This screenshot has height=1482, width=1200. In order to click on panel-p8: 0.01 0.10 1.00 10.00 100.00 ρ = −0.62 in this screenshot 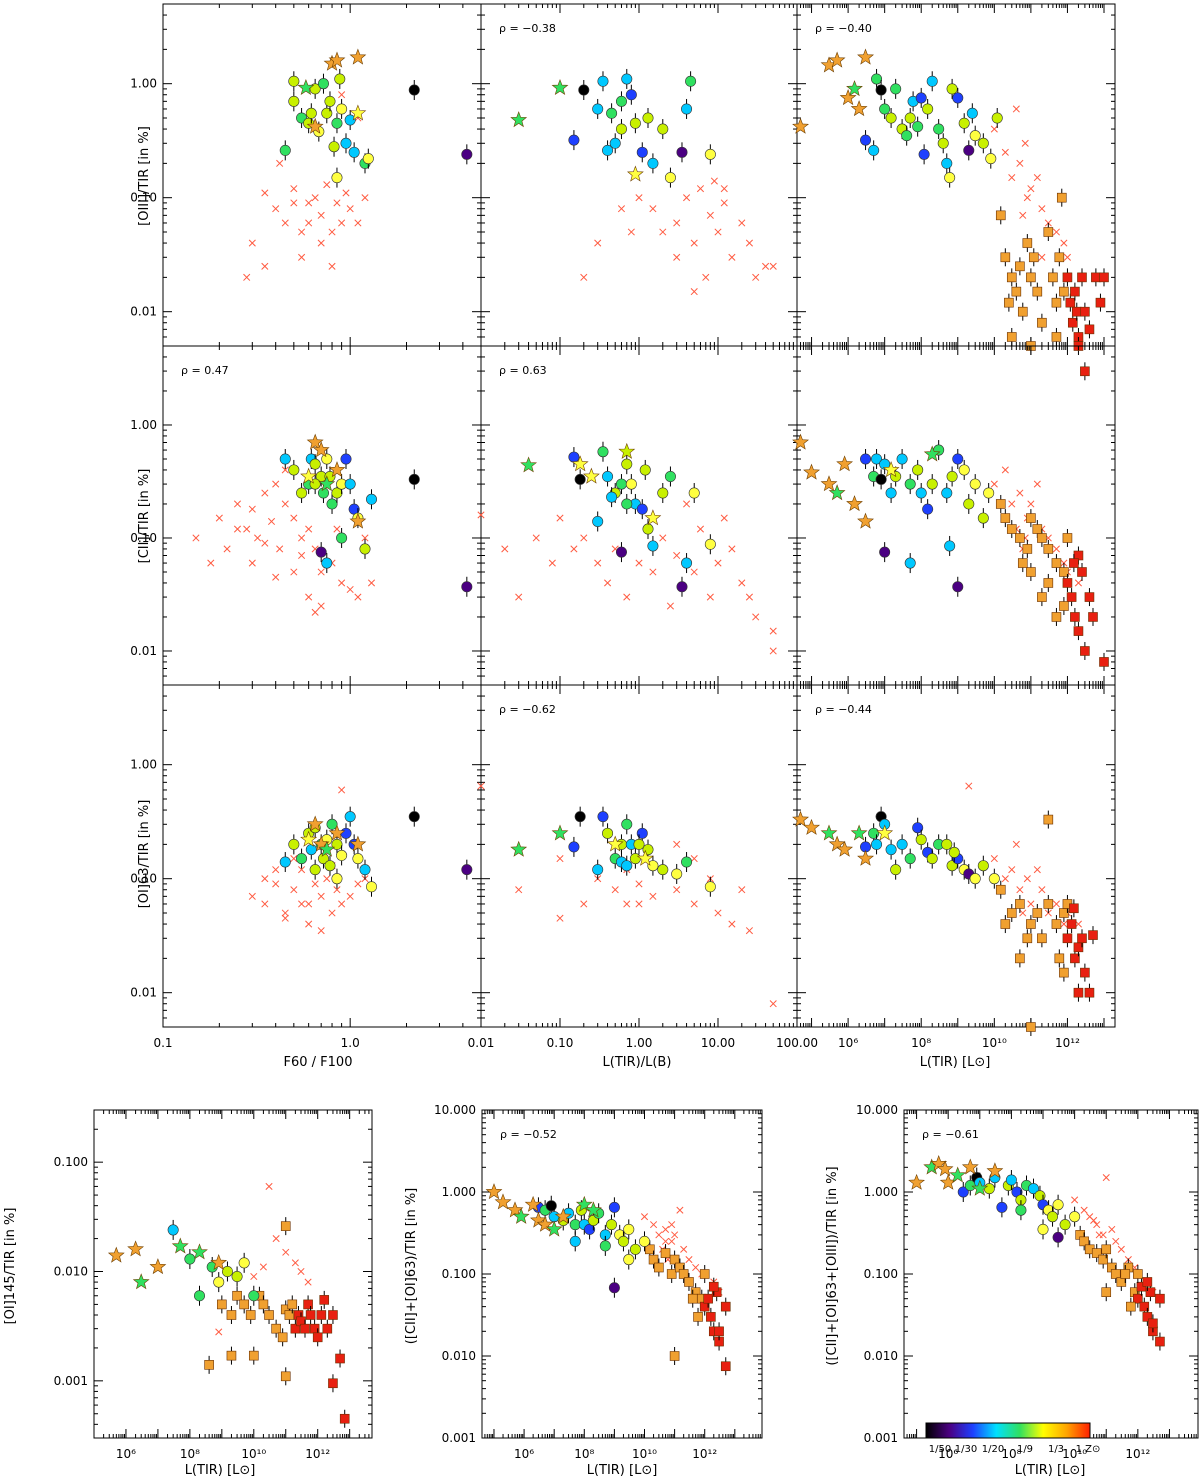, I will do `click(643, 867)`.